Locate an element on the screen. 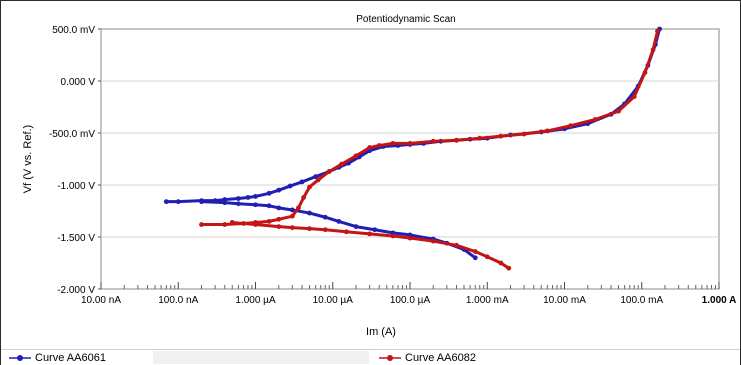 Image resolution: width=741 pixels, height=365 pixels. chart-title: Potentiodynamic Scan is located at coordinates (406, 19).